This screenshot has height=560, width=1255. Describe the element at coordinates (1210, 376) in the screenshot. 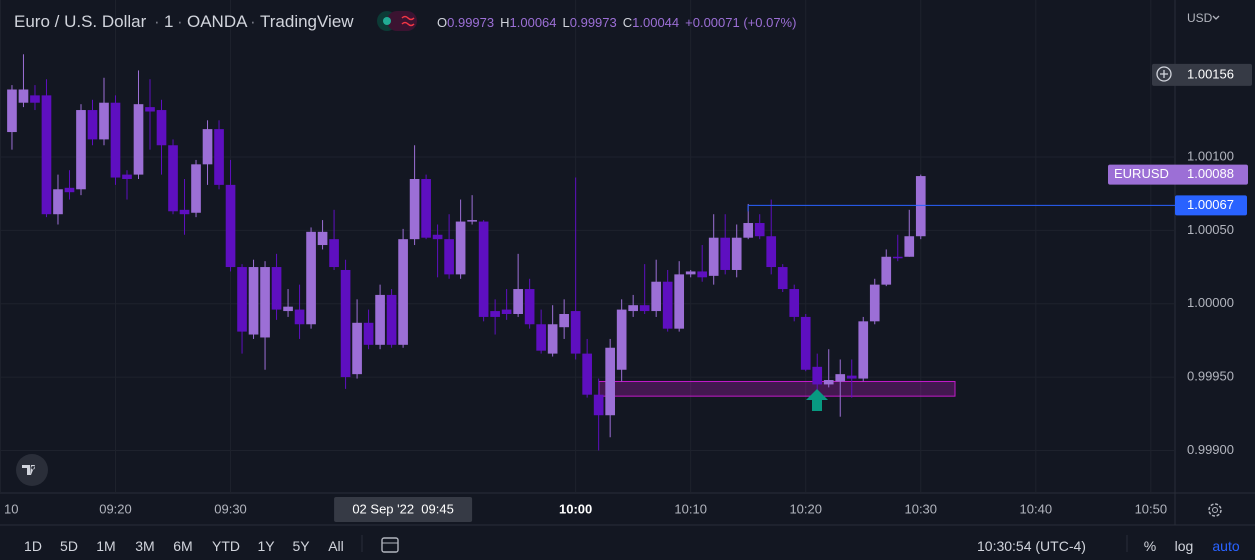

I see `y-tick-label: 0.99950` at that location.